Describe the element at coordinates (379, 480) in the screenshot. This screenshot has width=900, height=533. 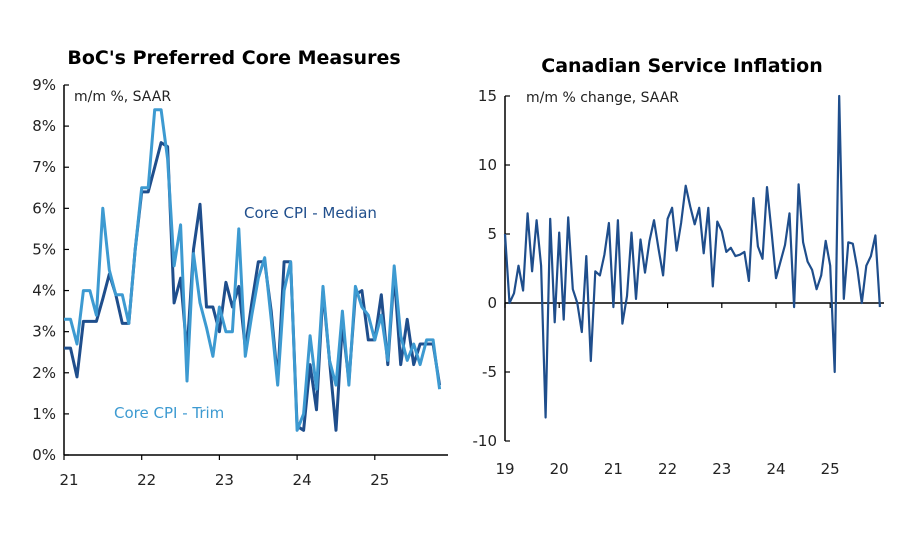
I see `x-tick-label: 25` at that location.